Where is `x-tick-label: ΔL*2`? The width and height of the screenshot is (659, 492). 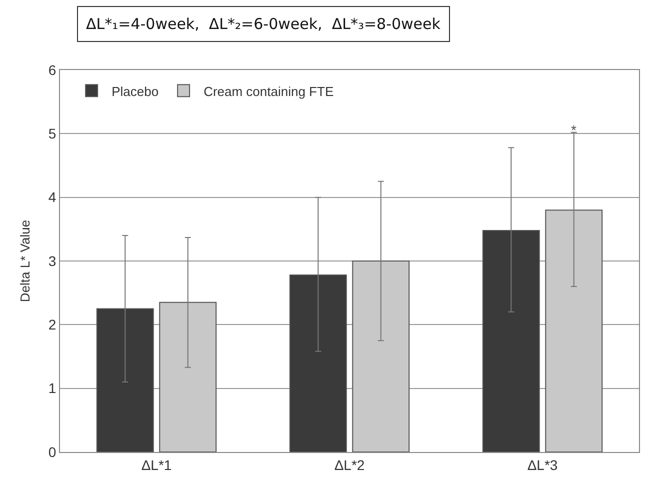 x-tick-label: ΔL*2 is located at coordinates (349, 464).